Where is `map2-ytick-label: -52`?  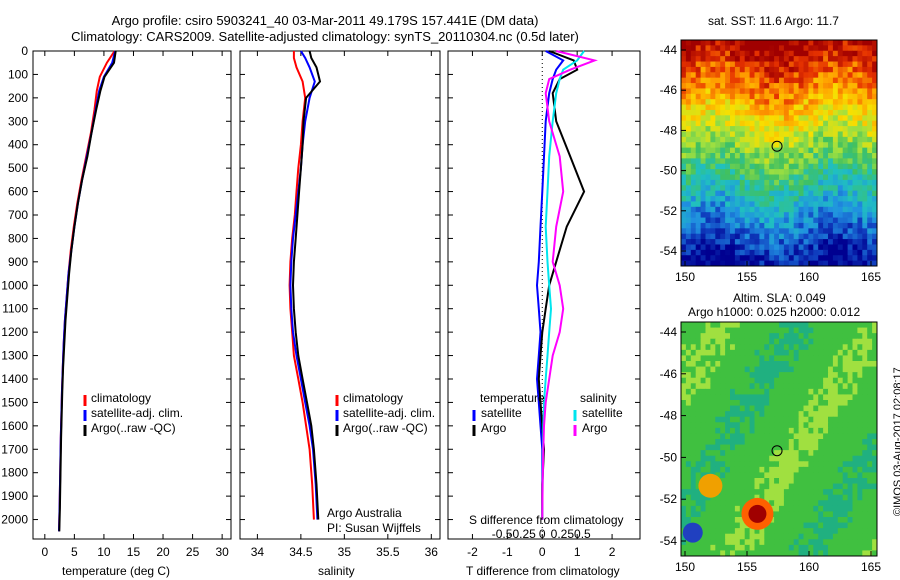
map2-ytick-label: -52 is located at coordinates (669, 499).